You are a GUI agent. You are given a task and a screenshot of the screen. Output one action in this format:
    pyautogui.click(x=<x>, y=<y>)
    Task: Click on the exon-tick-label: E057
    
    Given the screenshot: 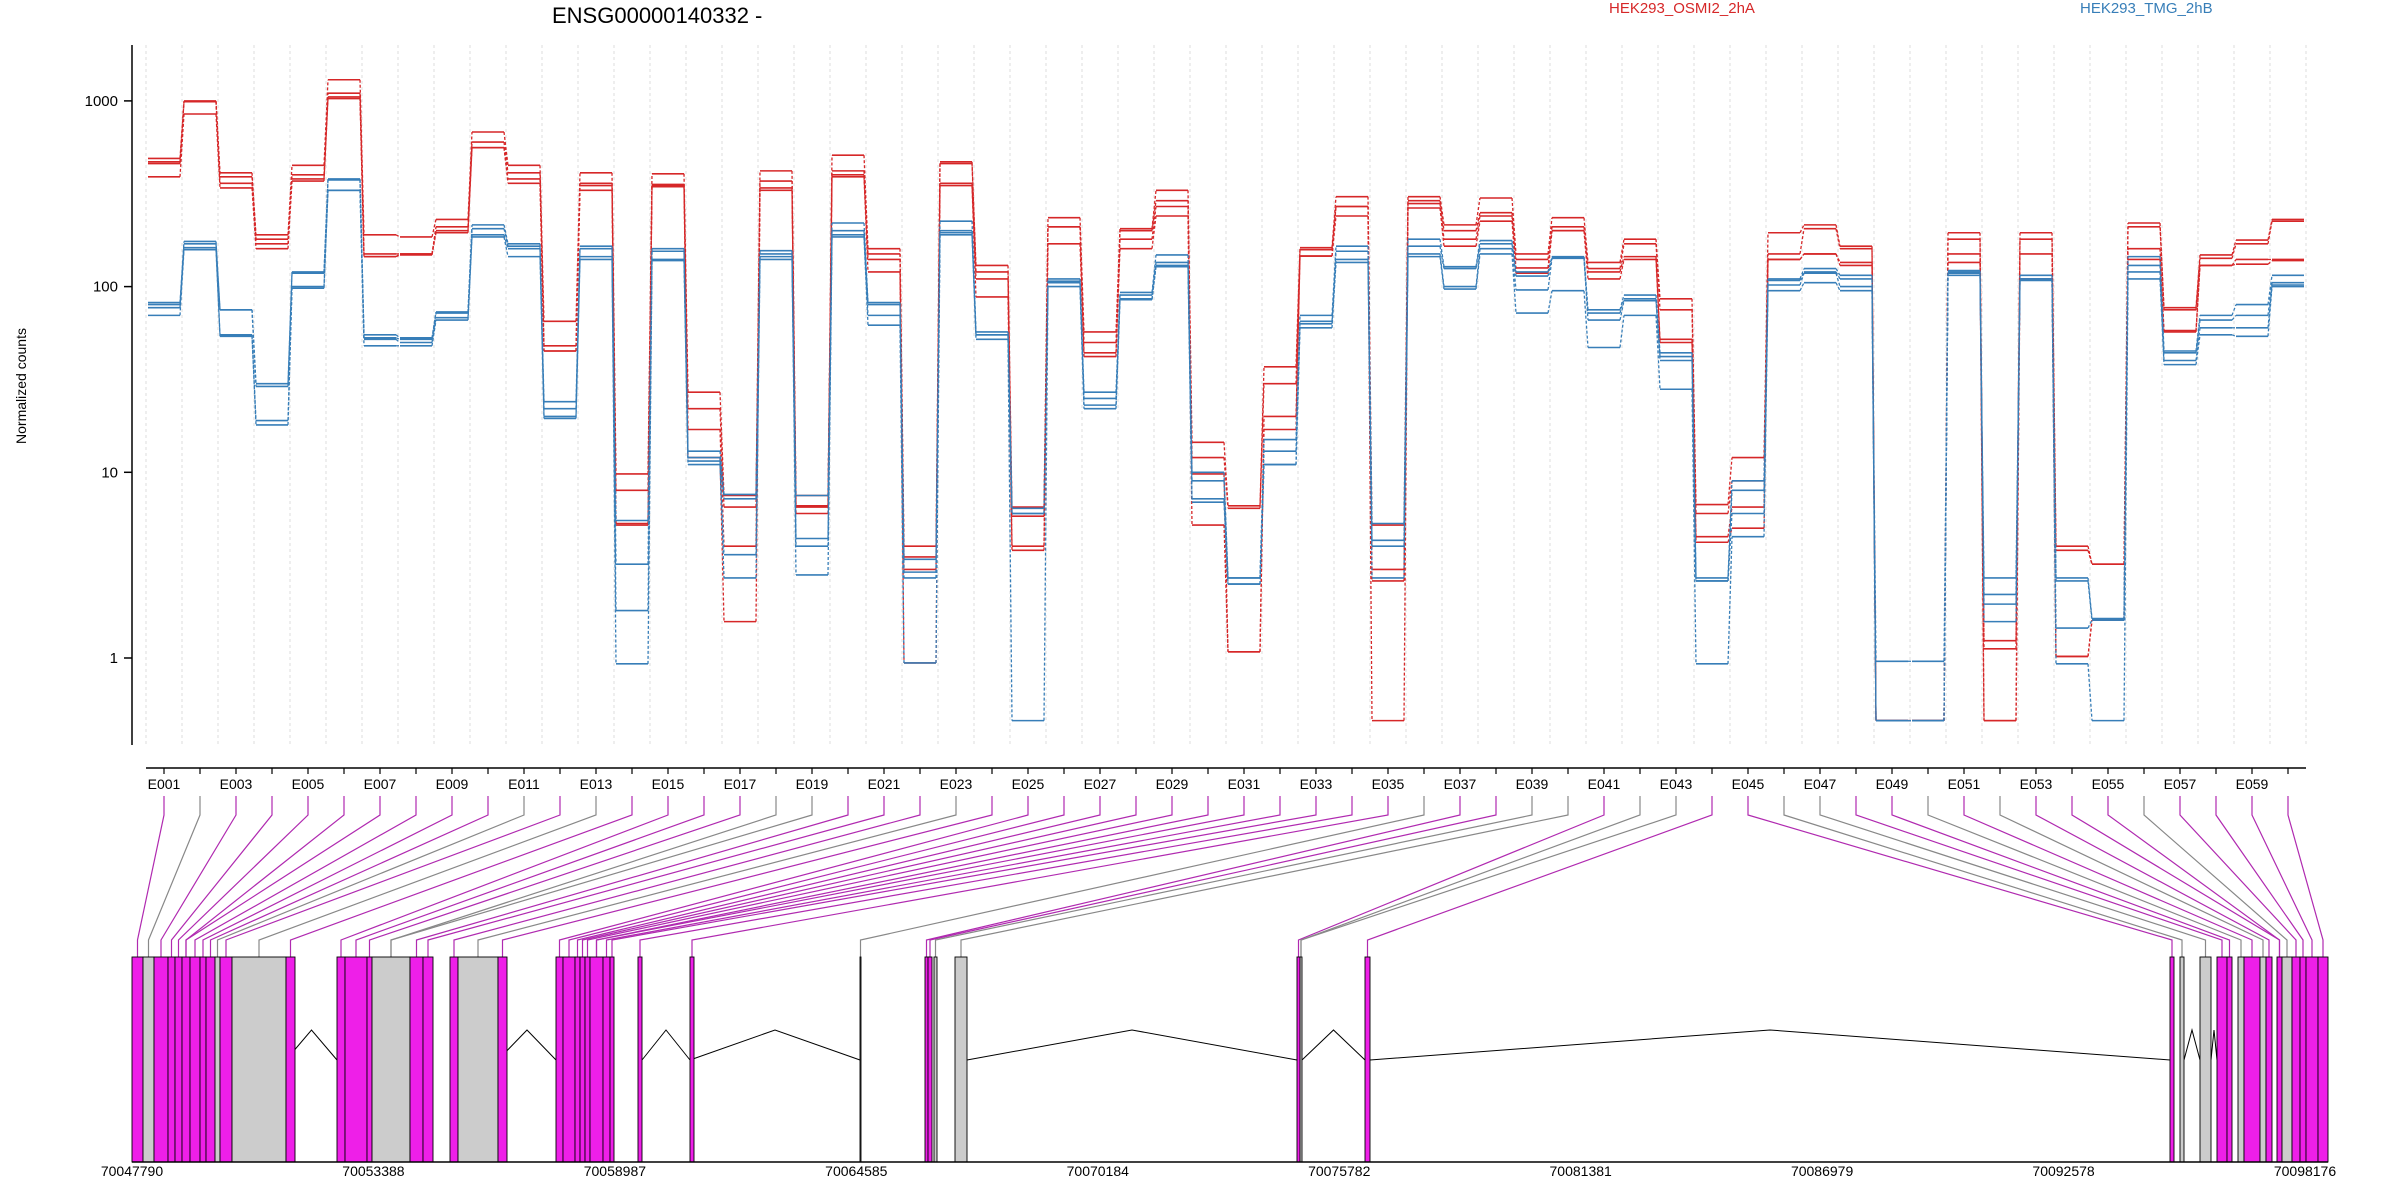 What is the action you would take?
    pyautogui.click(x=2180, y=784)
    